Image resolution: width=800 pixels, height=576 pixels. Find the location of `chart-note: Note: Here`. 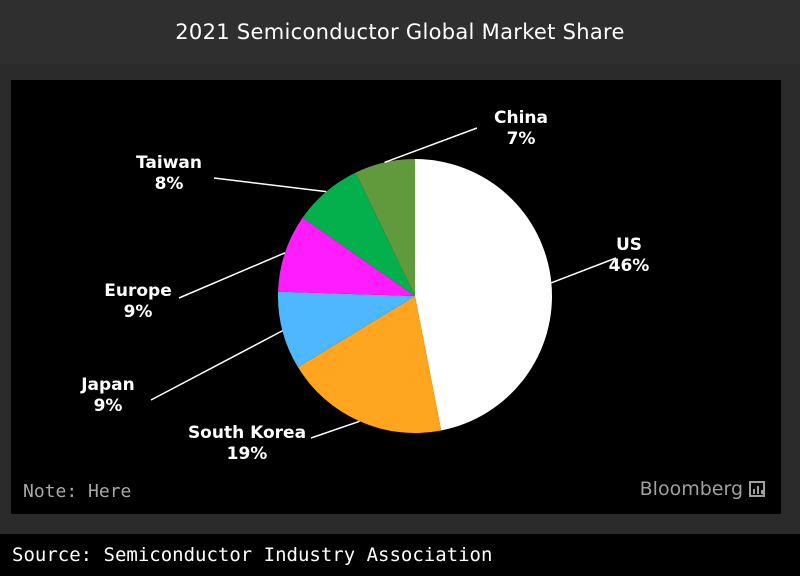

chart-note: Note: Here is located at coordinates (77, 491).